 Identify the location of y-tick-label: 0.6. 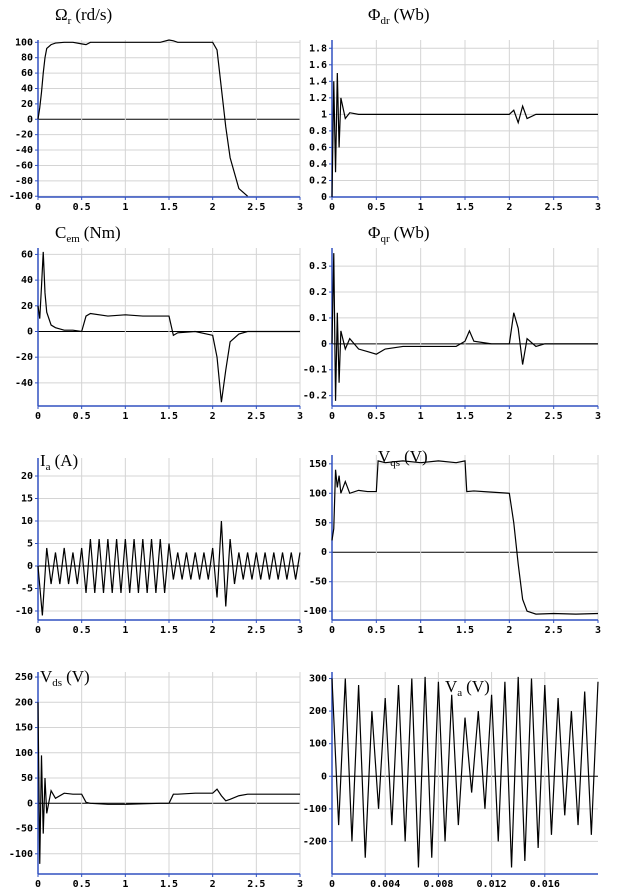
(318, 147).